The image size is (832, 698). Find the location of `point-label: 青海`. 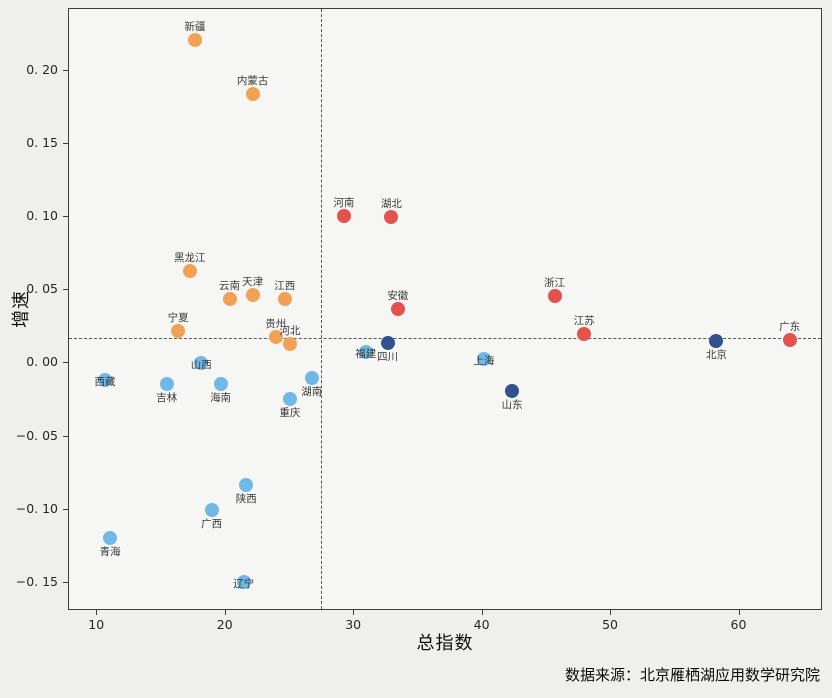

point-label: 青海 is located at coordinates (110, 551).